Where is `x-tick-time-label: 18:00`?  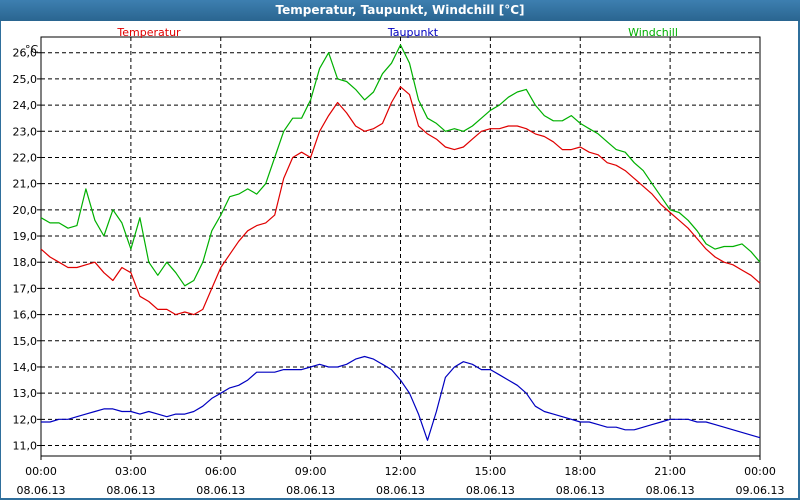
x-tick-time-label: 18:00 is located at coordinates (580, 471).